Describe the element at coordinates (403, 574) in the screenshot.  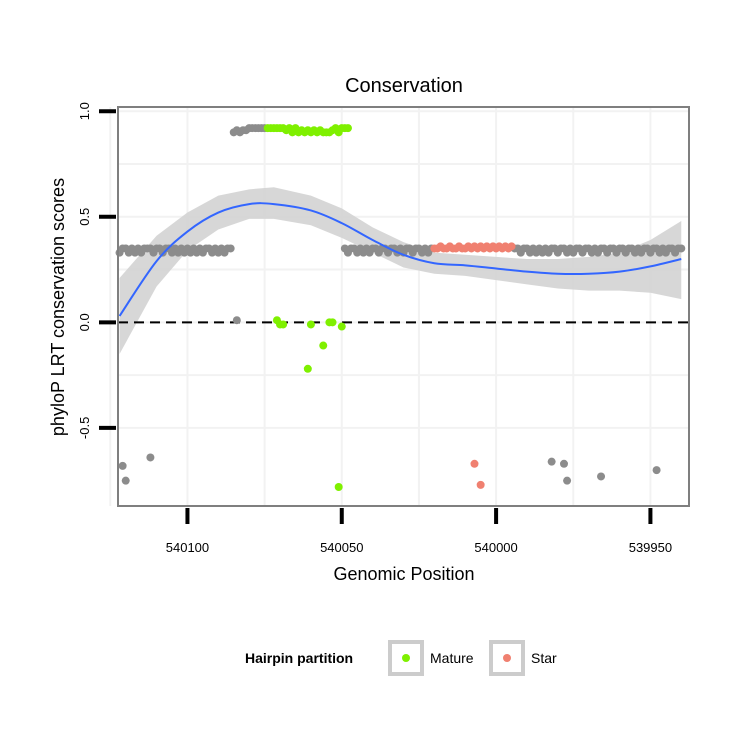
I see `x-axis-title: Genomic Position` at that location.